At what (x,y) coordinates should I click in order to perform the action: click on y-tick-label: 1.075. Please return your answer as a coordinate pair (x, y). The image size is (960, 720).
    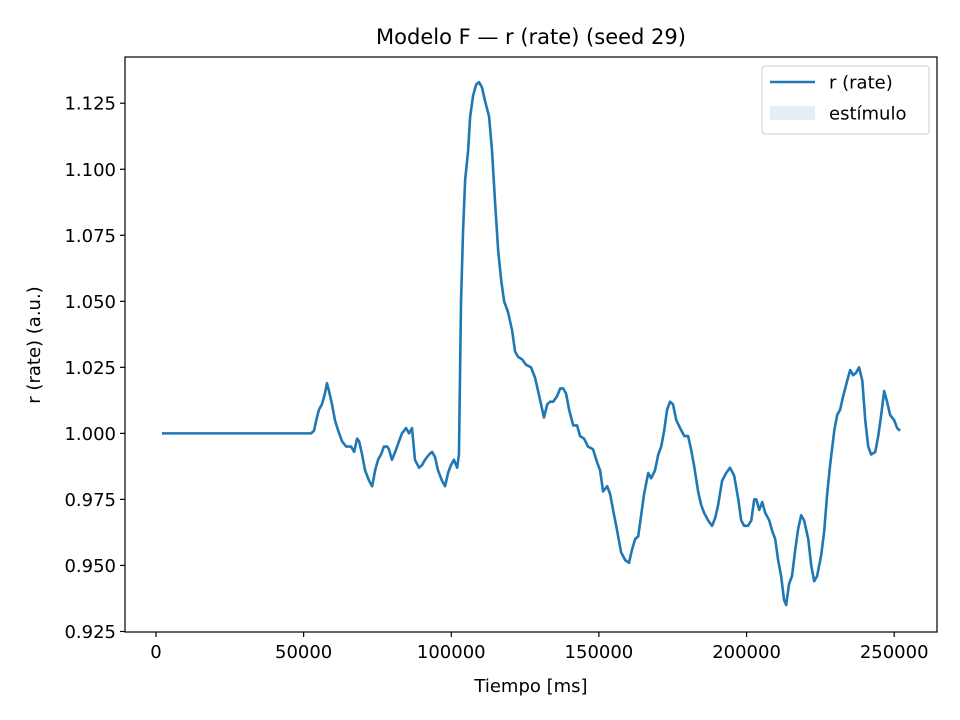
    Looking at the image, I should click on (90, 236).